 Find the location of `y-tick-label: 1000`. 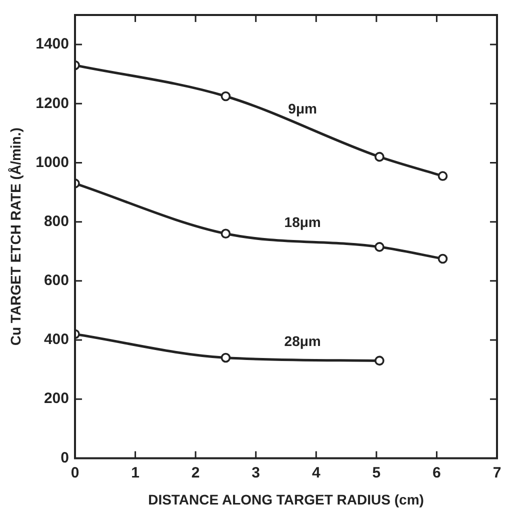

y-tick-label: 1000 is located at coordinates (52, 162).